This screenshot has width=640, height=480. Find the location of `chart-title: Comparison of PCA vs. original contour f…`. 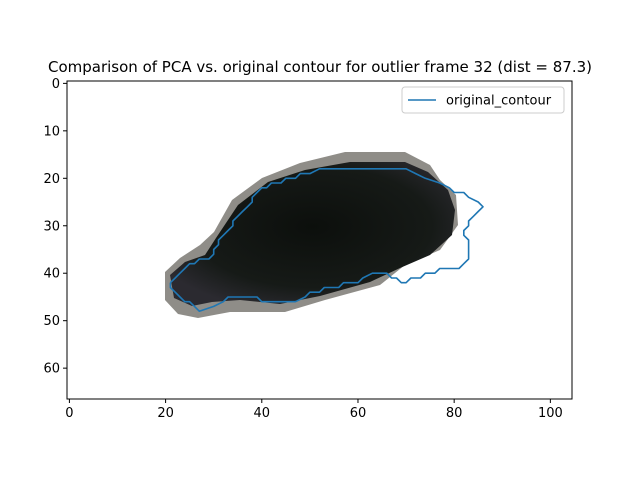

chart-title: Comparison of PCA vs. original contour f… is located at coordinates (320, 67).